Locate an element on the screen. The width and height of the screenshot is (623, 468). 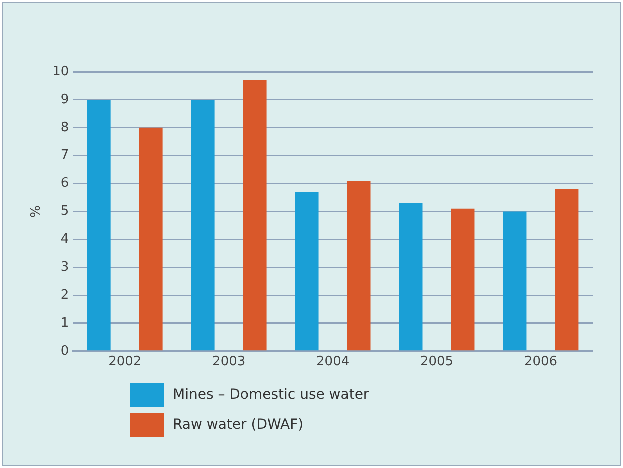
x-tick-label: 2004 is located at coordinates (333, 362).